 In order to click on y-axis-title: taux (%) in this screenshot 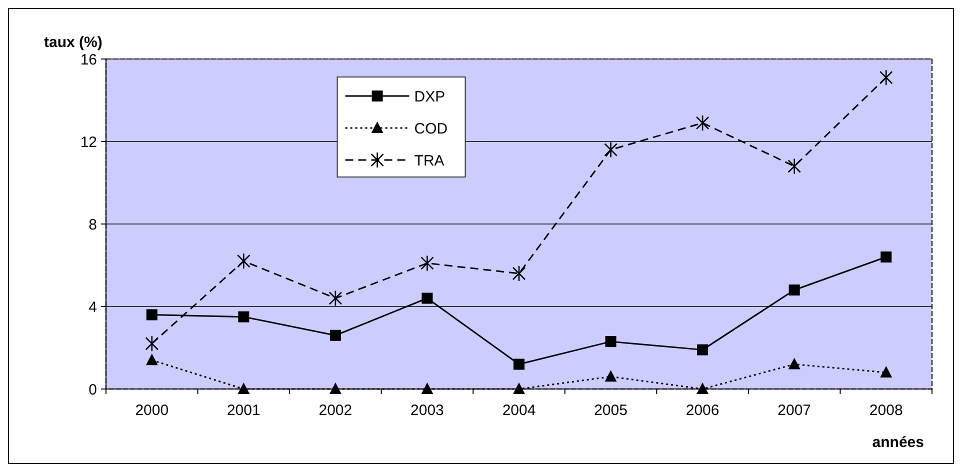, I will do `click(73, 42)`.